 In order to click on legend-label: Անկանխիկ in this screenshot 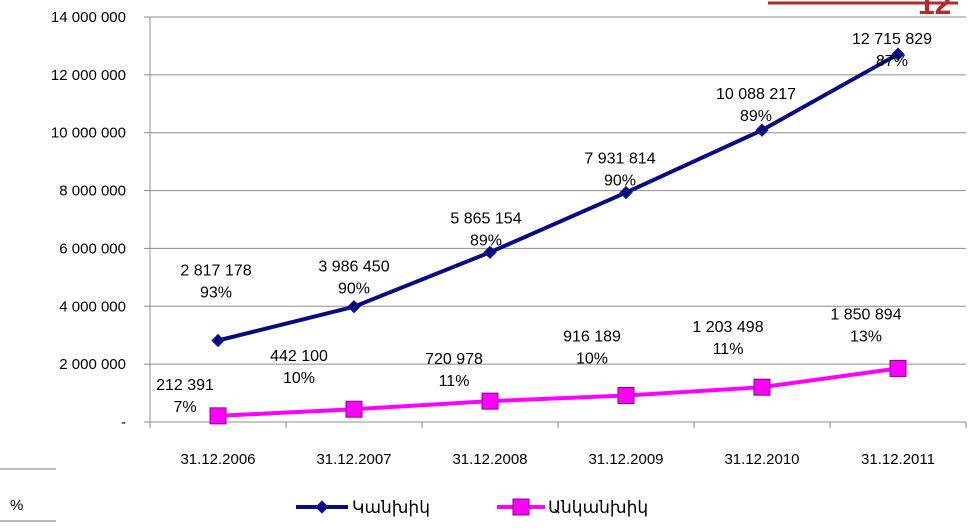, I will do `click(598, 507)`.